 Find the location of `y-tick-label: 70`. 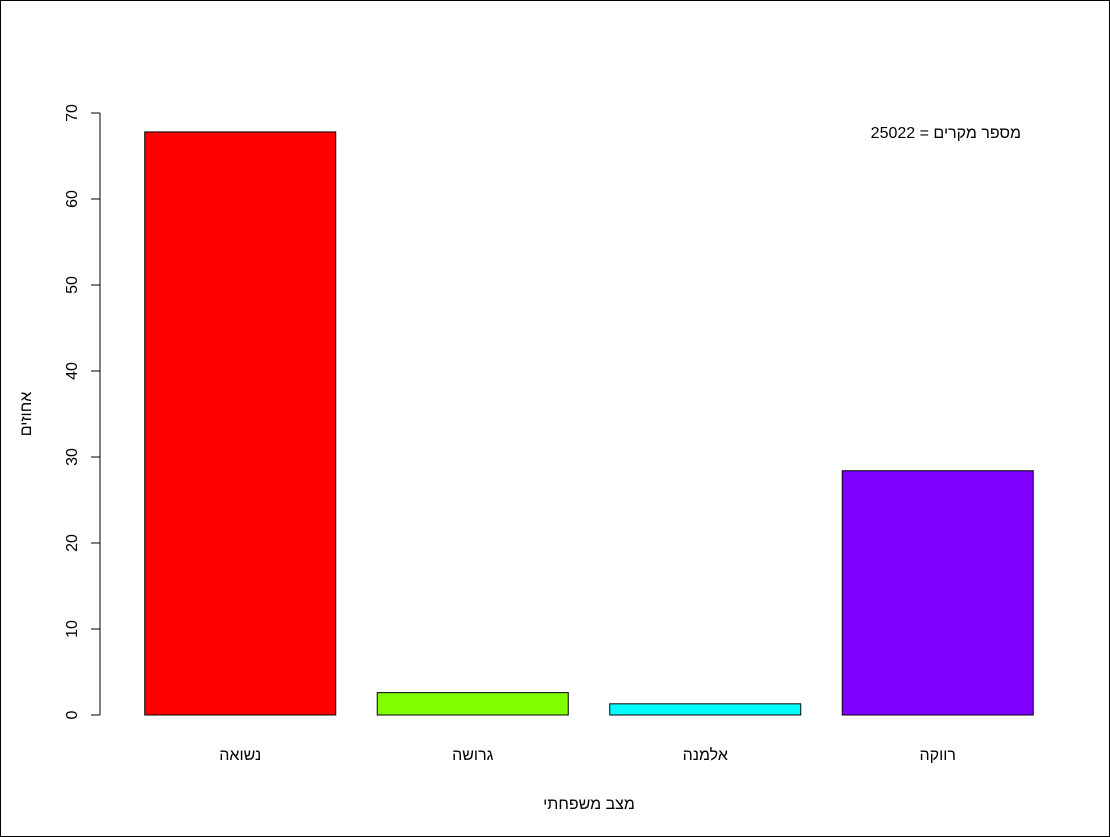

y-tick-label: 70 is located at coordinates (72, 113).